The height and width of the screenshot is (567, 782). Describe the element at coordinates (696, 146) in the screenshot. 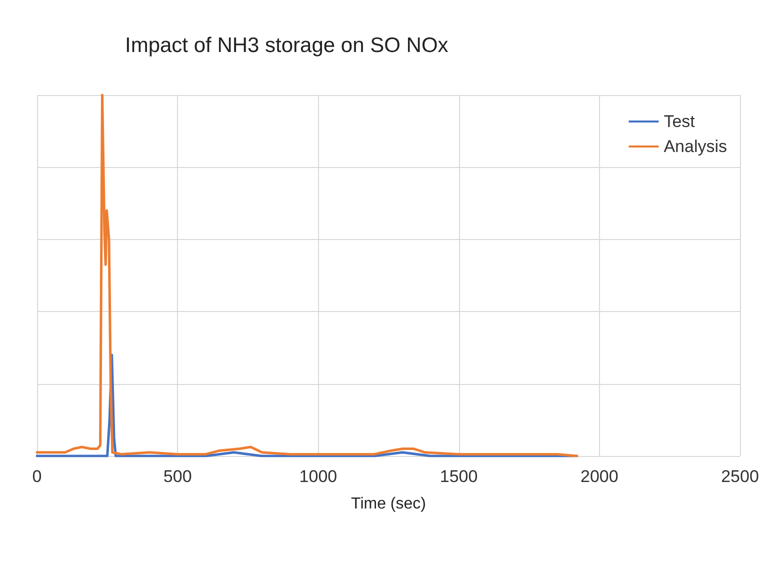

I see `legend-label: Analysis` at that location.